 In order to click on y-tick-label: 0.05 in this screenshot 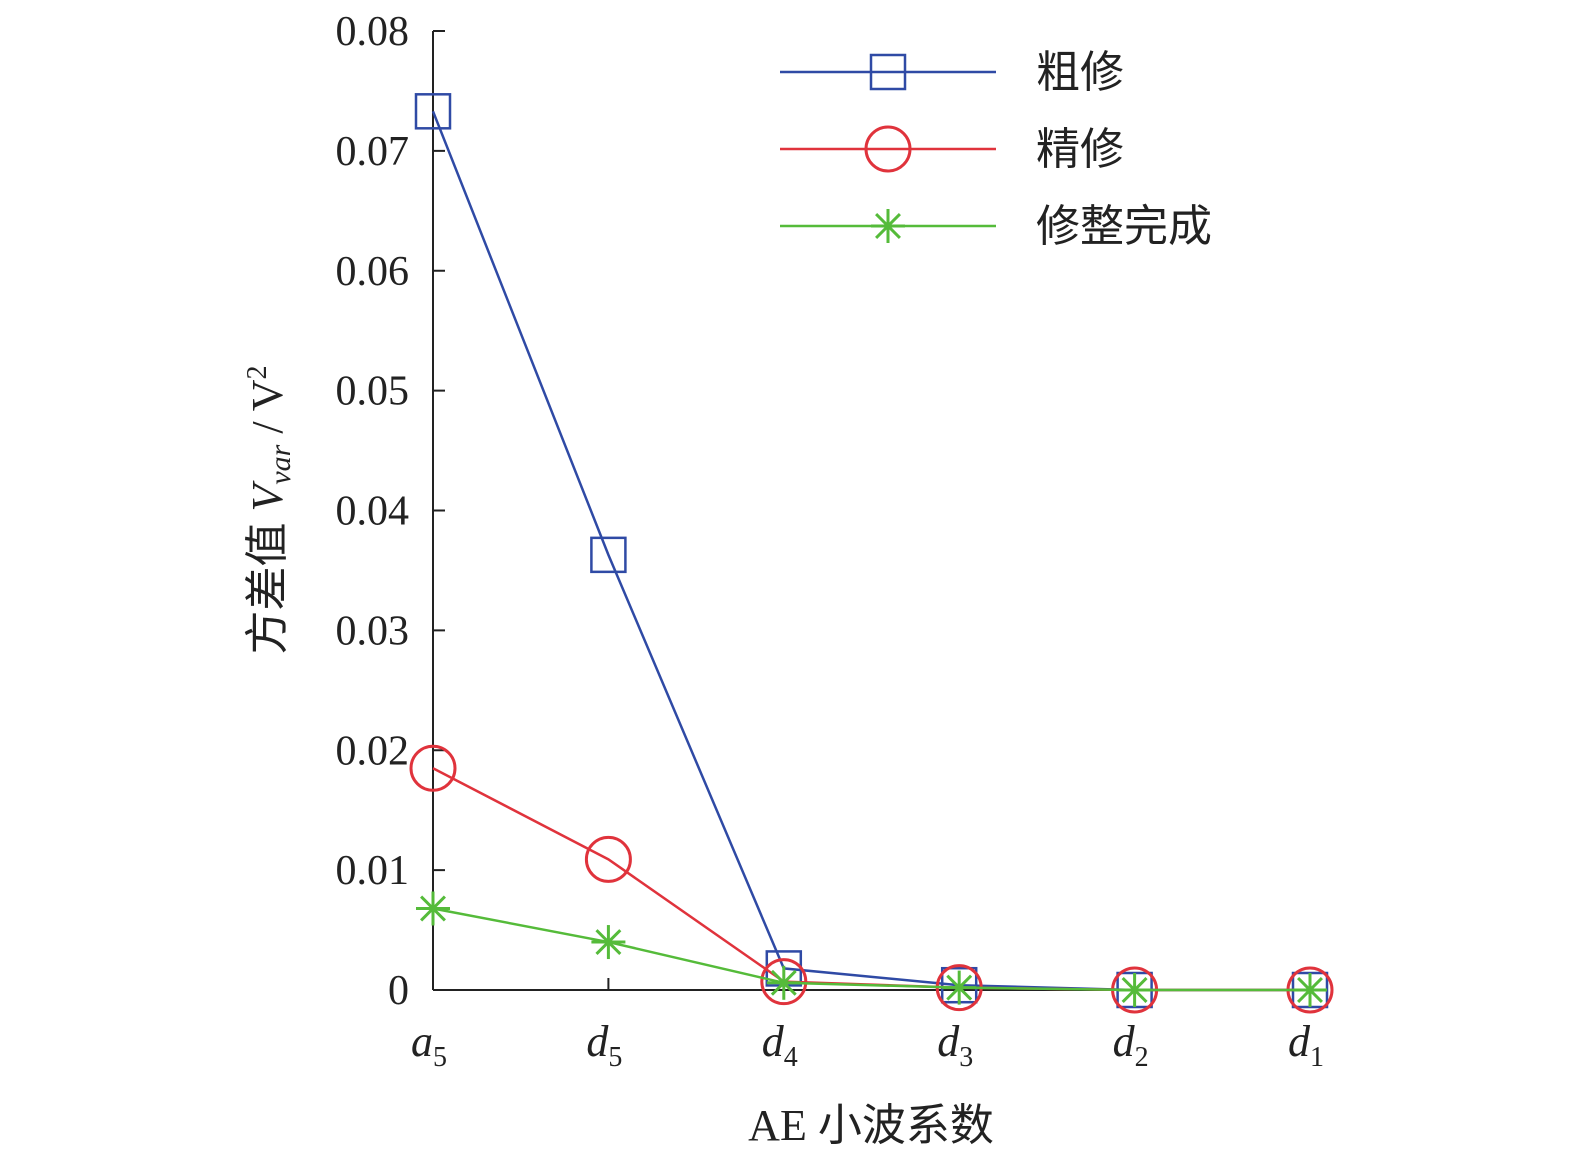, I will do `click(373, 392)`.